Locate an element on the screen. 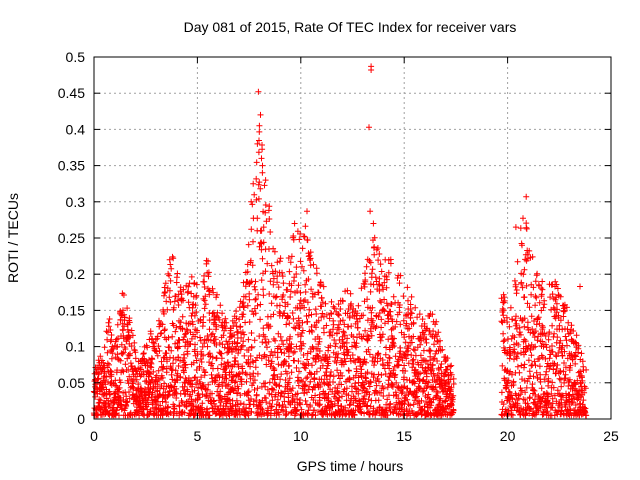 The width and height of the screenshot is (640, 480). x-tick-label: 25 is located at coordinates (611, 436).